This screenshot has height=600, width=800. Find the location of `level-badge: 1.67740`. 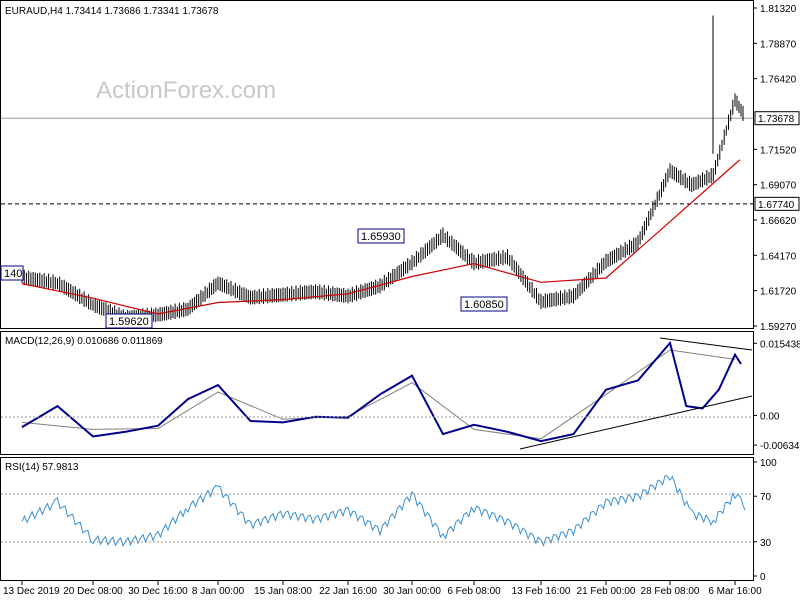

level-badge: 1.67740 is located at coordinates (777, 203).